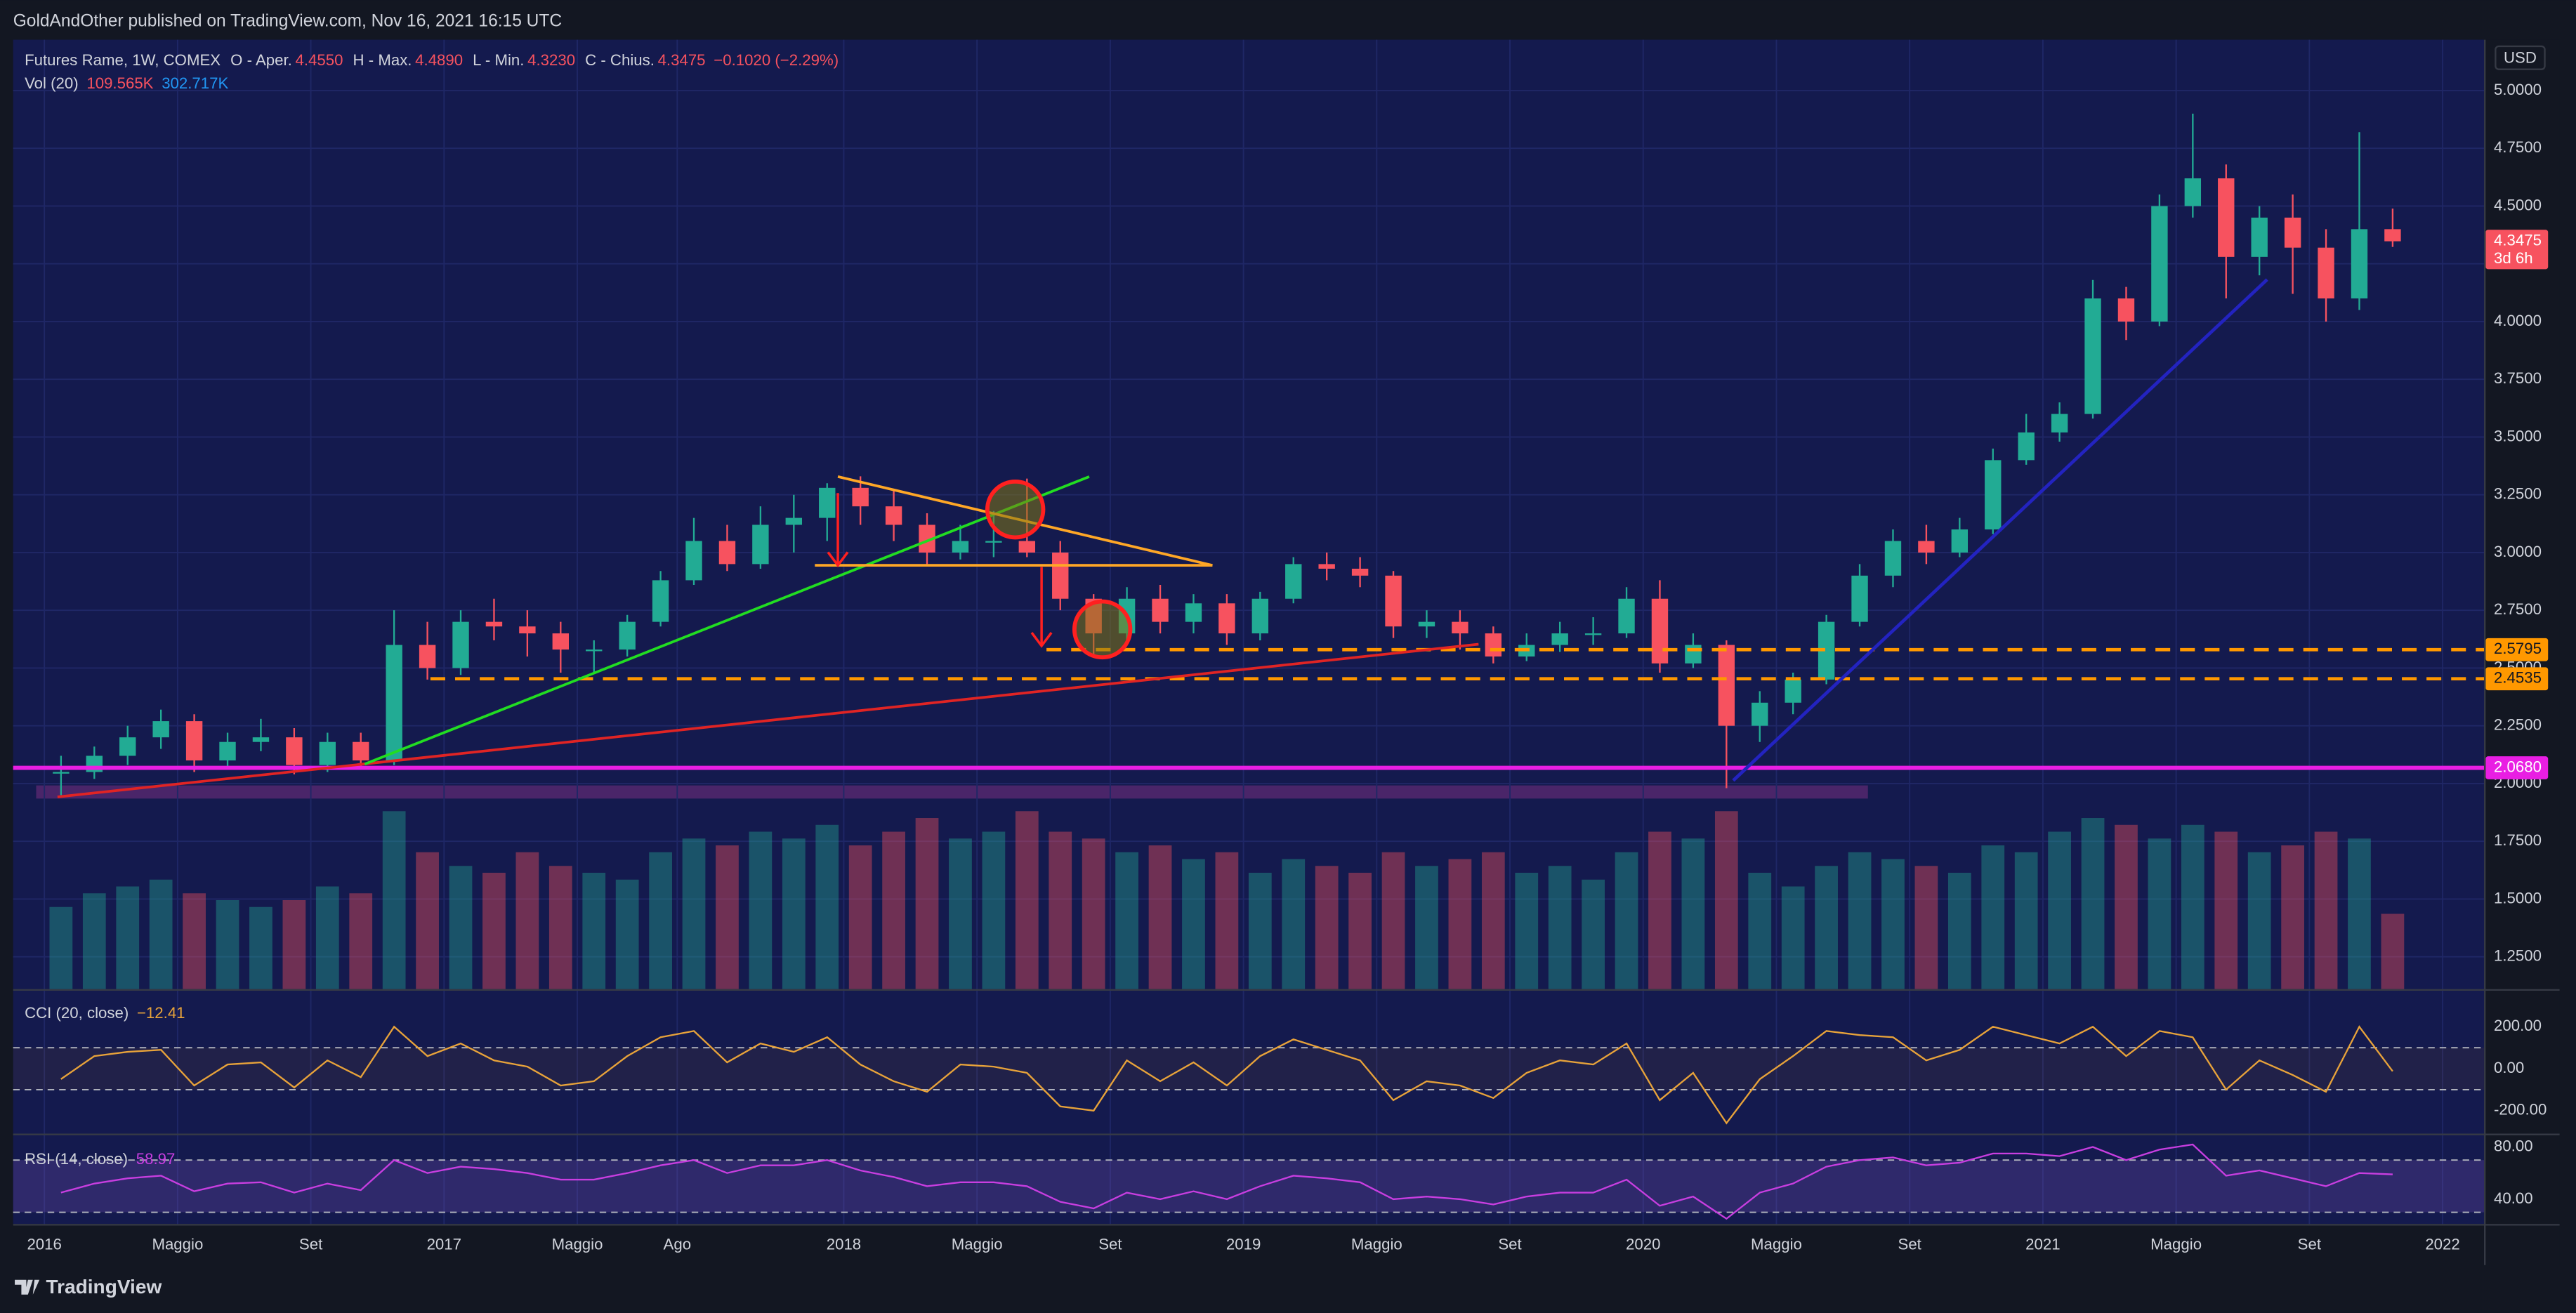 The width and height of the screenshot is (2576, 1313). I want to click on legend-item: 58.97, so click(156, 1159).